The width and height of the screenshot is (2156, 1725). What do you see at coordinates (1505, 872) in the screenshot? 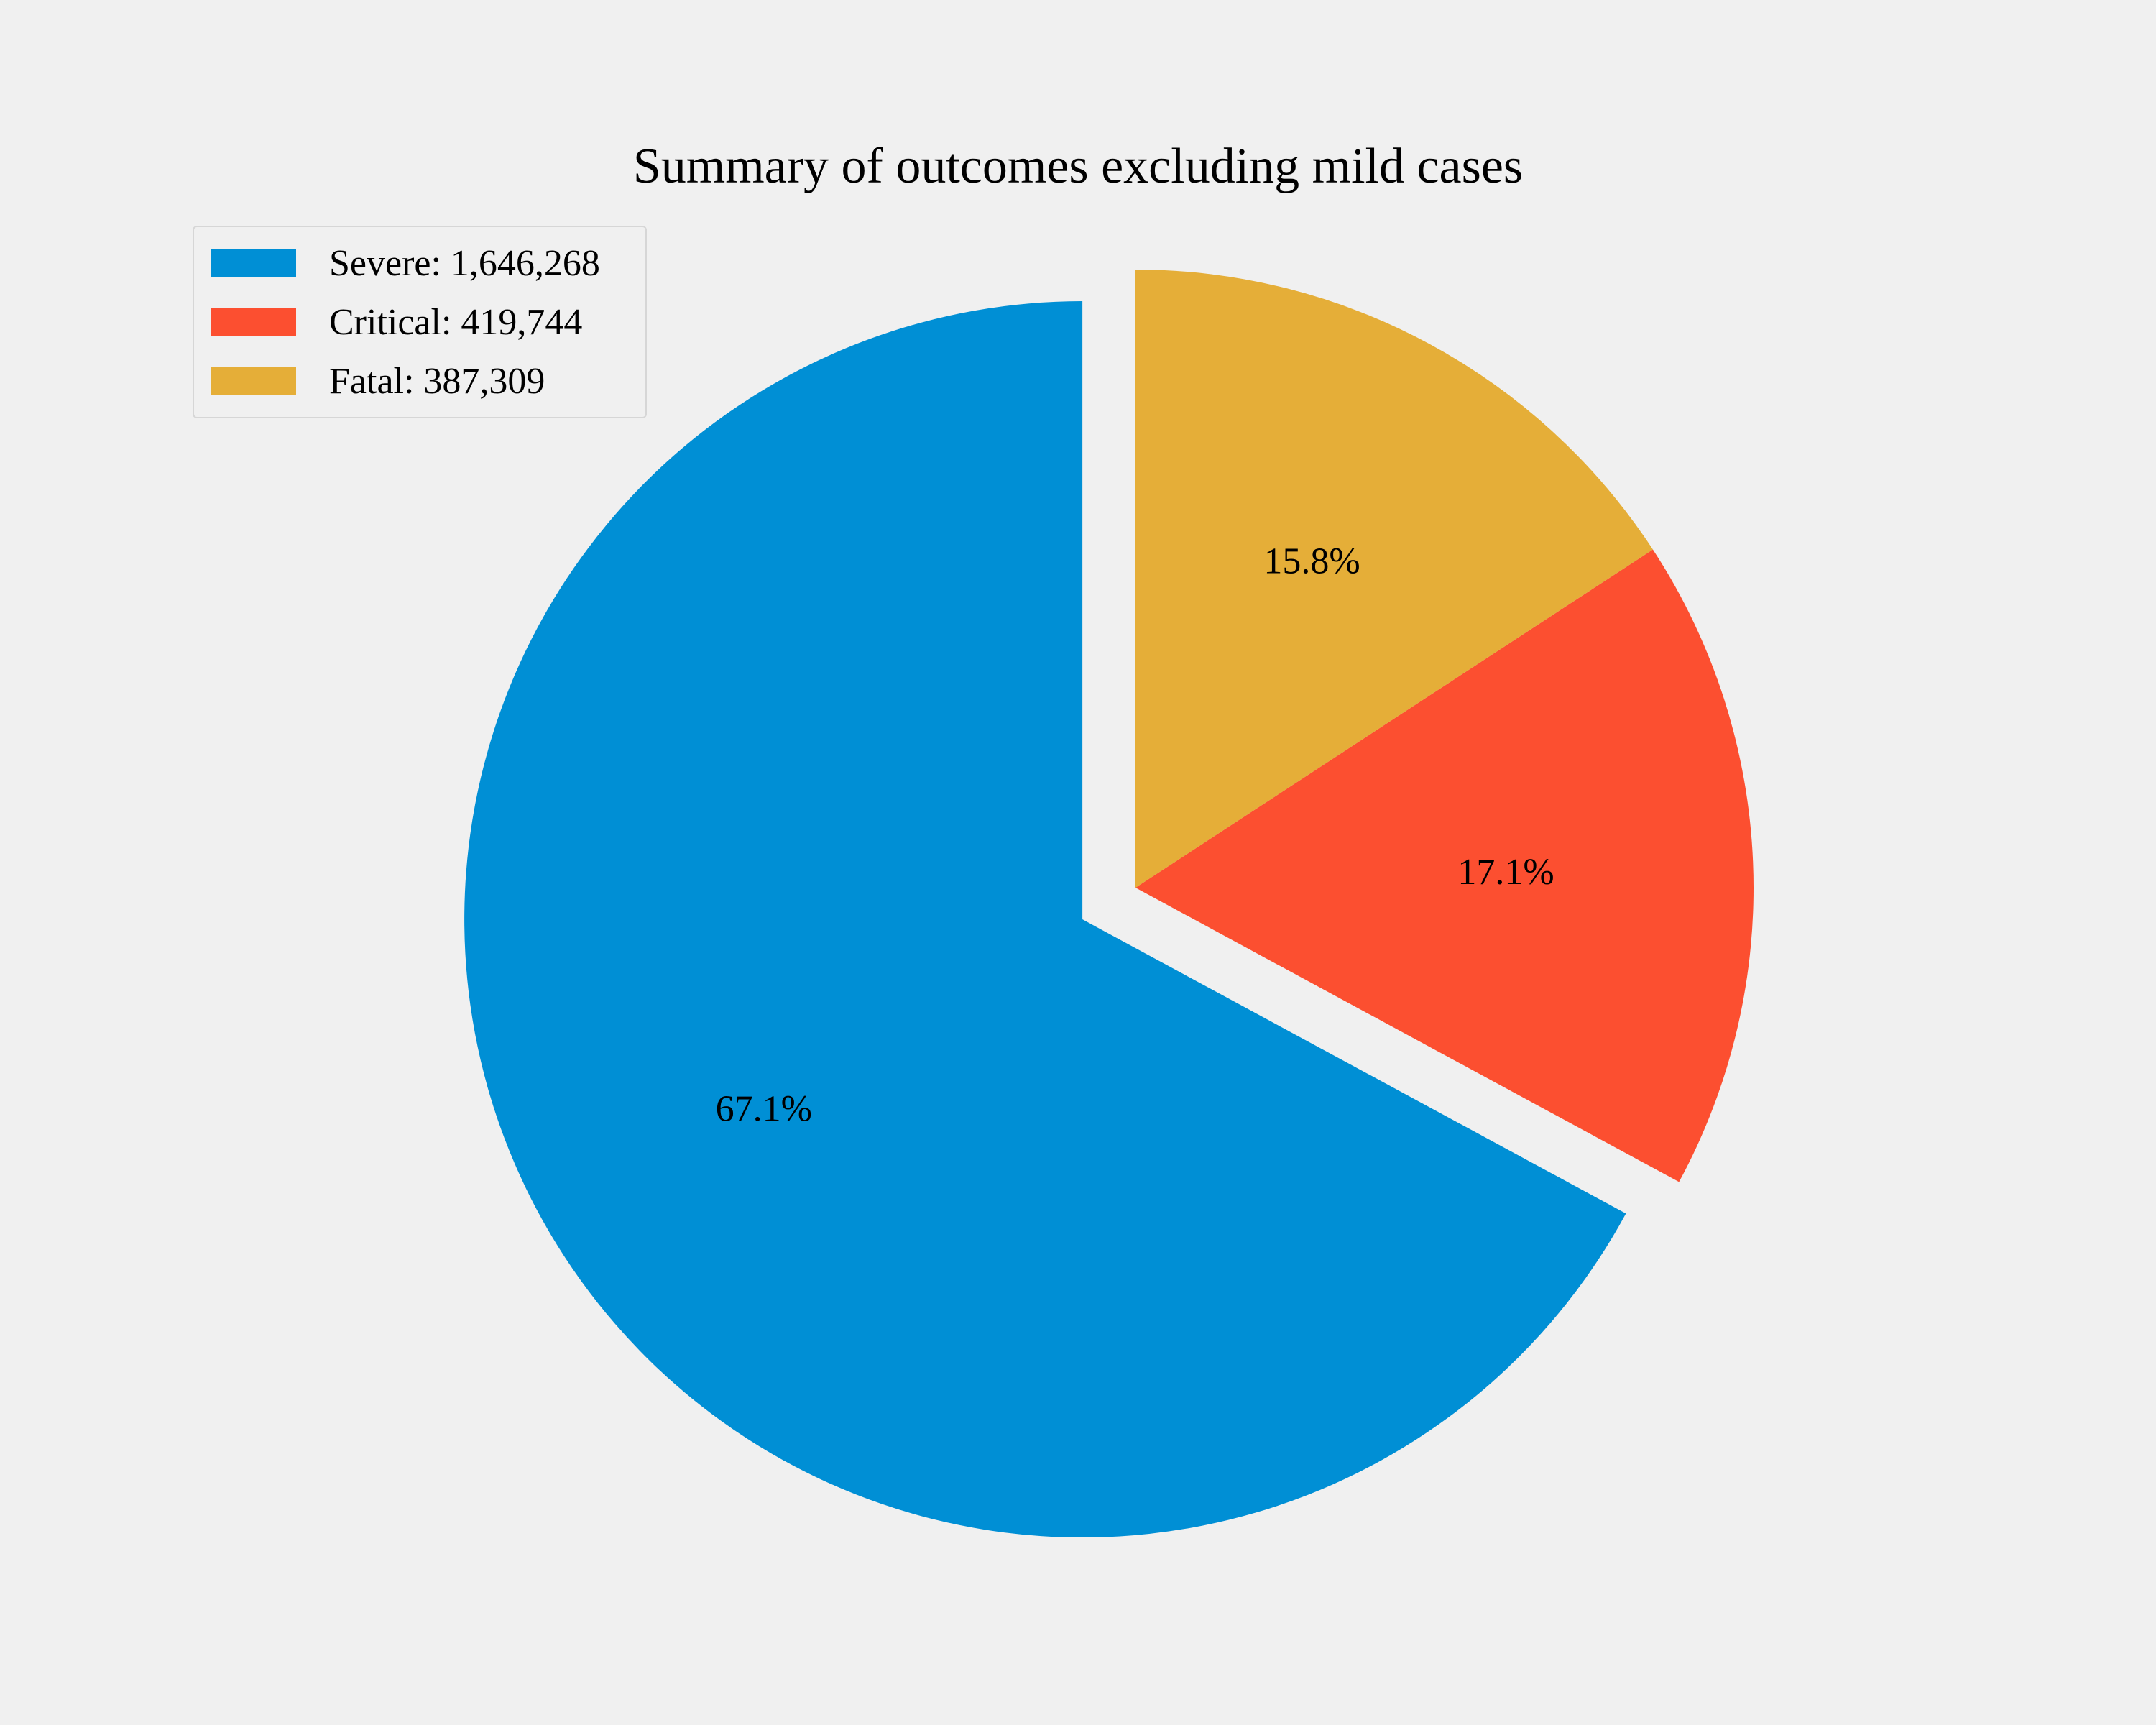
I see `percent-label-critical: 17.1%` at bounding box center [1505, 872].